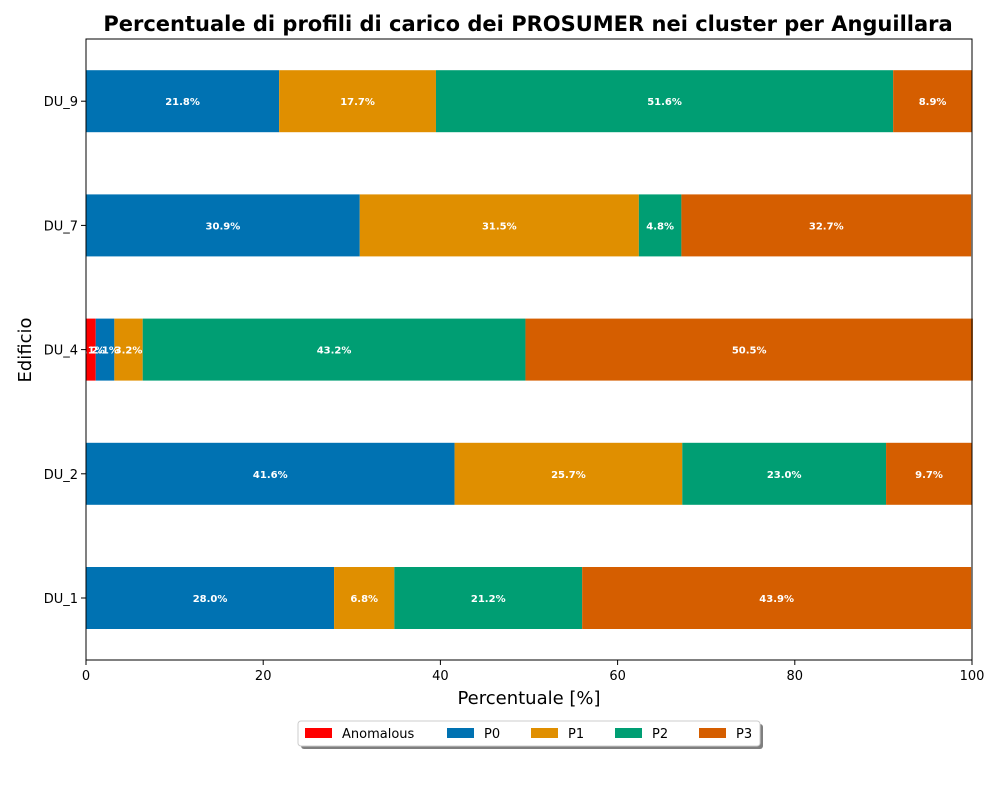 This screenshot has width=1000, height=800. I want to click on bar-du-7-p0, so click(223, 225).